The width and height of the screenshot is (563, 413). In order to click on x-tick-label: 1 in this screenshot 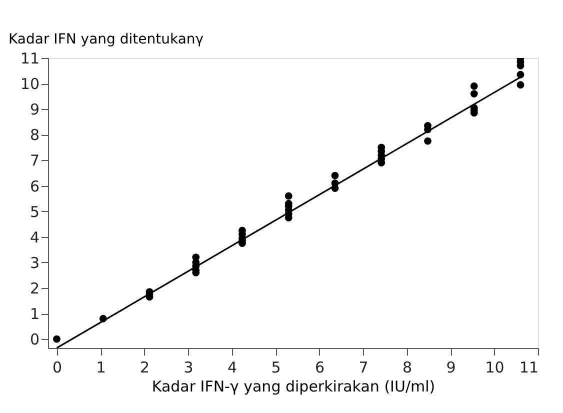, I will do `click(101, 367)`.